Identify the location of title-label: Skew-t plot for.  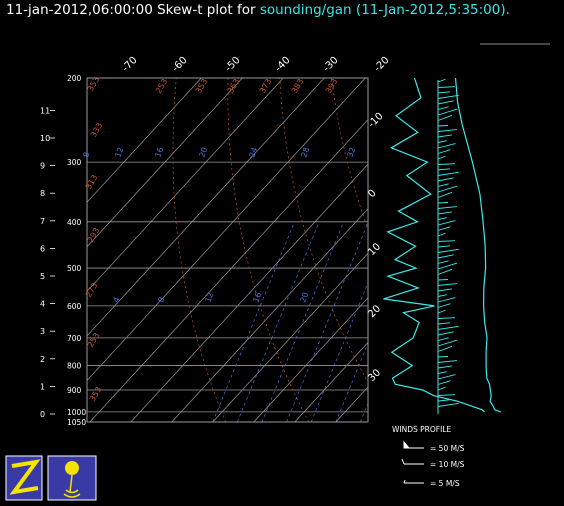
(206, 10).